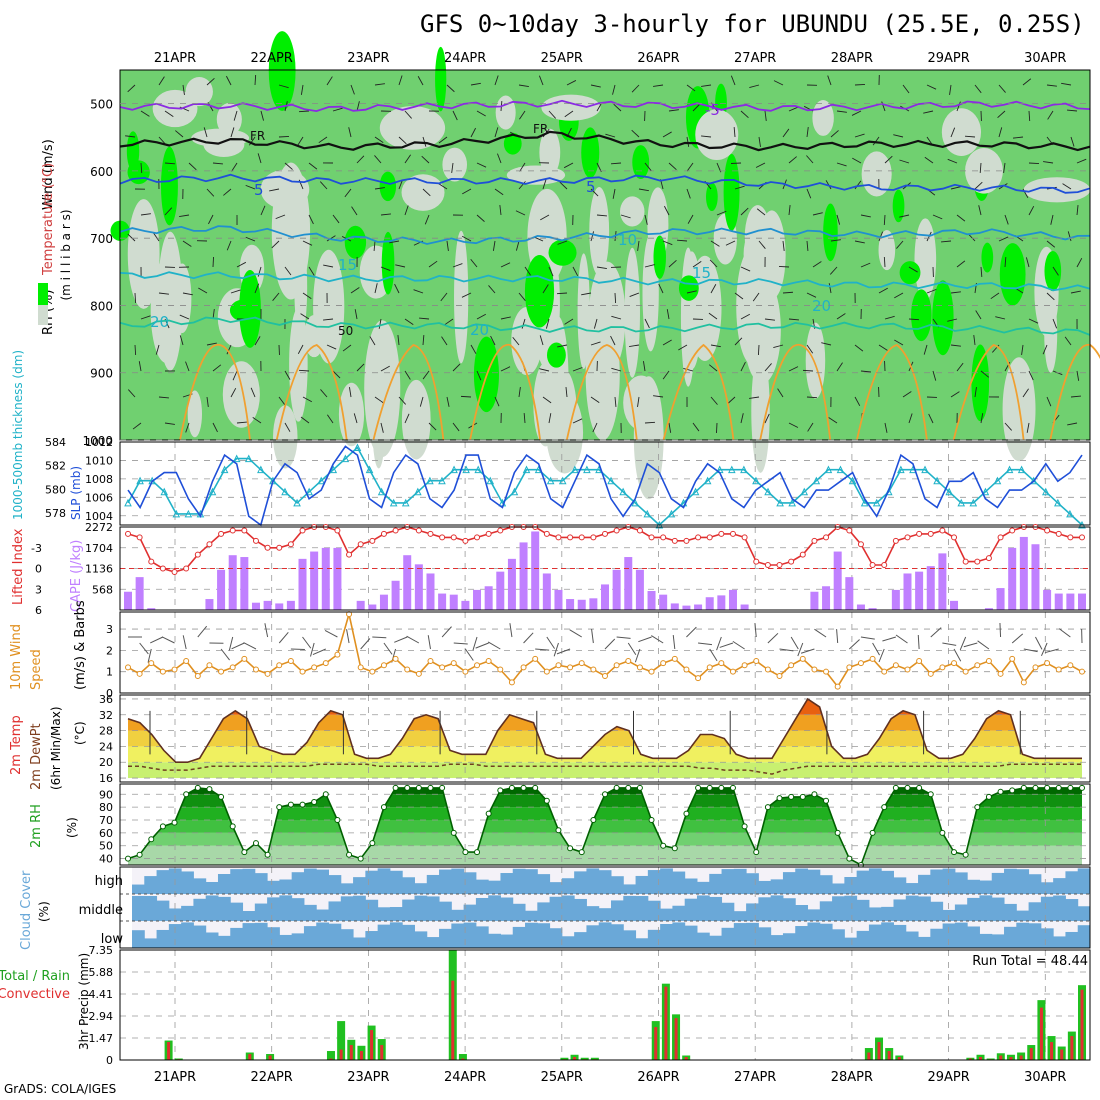 The height and width of the screenshot is (1100, 1100). What do you see at coordinates (36, 756) in the screenshot?
I see `temp-axis-label: 2m DewPt` at bounding box center [36, 756].